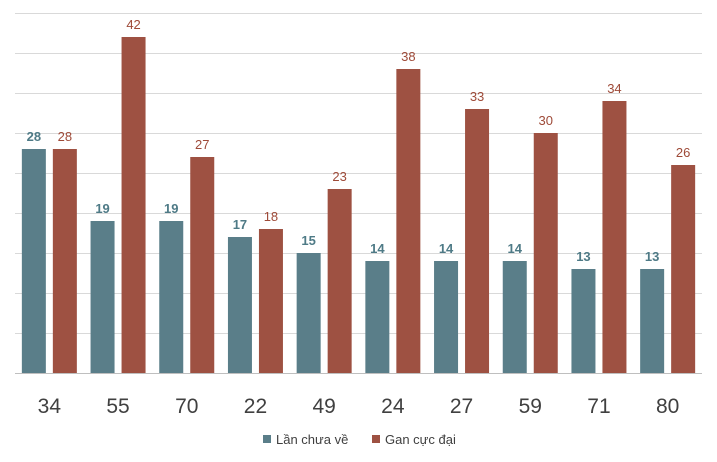 The image size is (717, 462). What do you see at coordinates (323, 406) in the screenshot?
I see `x-tick-label-49: 49` at bounding box center [323, 406].